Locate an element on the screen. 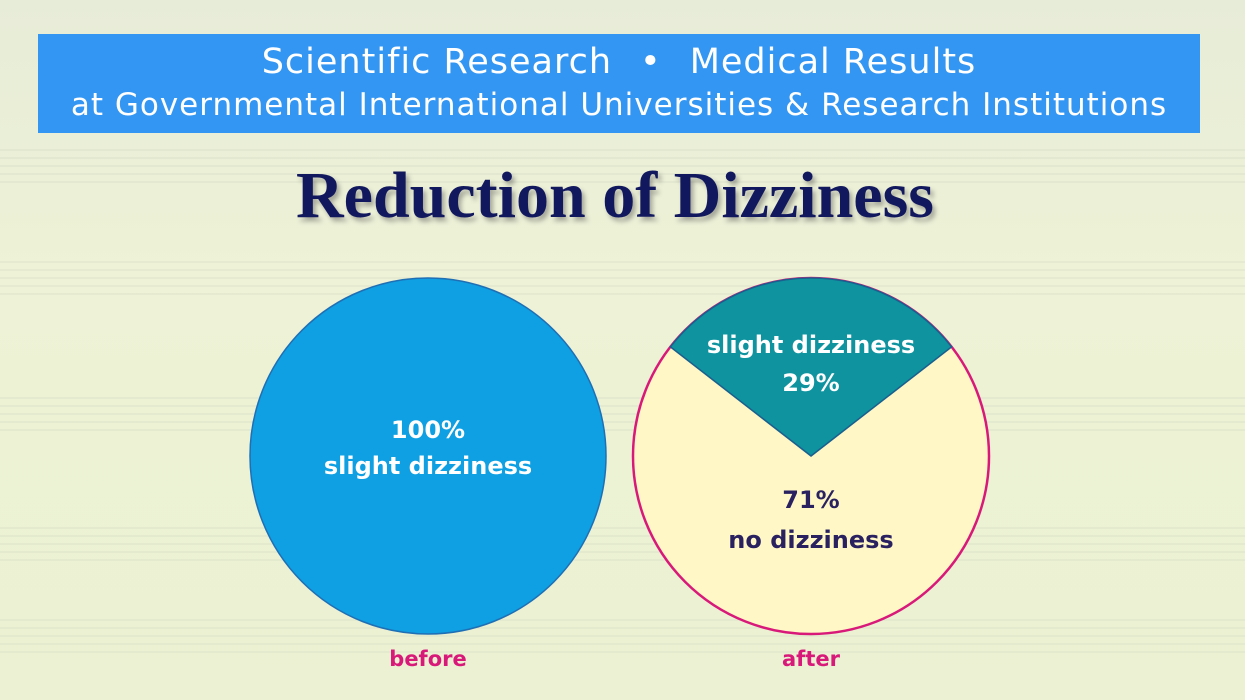 This screenshot has width=1245, height=700. pie-before-slice-slight-dizziness is located at coordinates (428, 456).